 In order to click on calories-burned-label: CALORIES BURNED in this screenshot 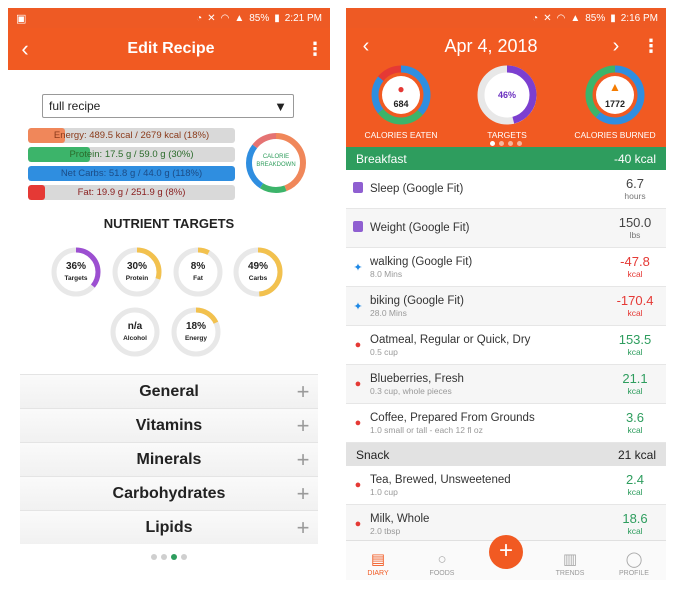, I will do `click(615, 135)`.